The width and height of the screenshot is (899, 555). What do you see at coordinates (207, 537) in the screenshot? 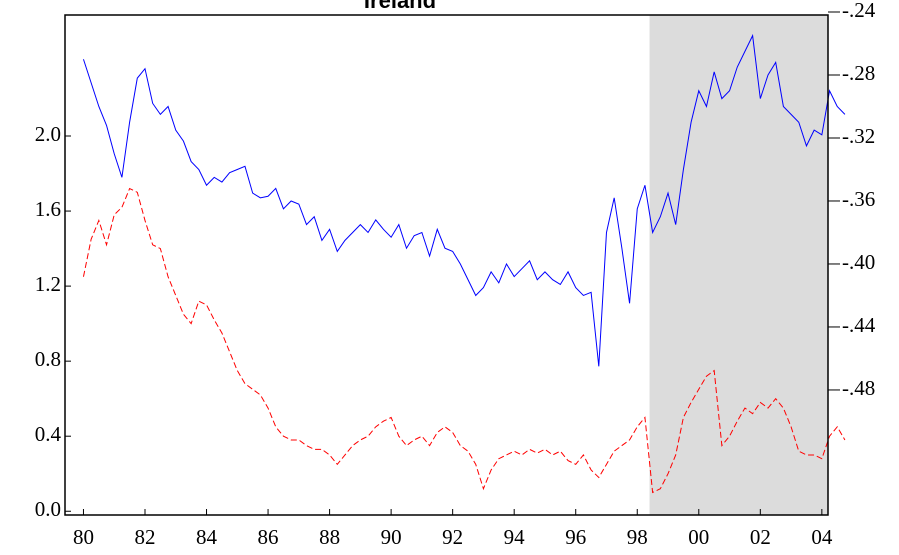
I see `x-tick-label: 84` at bounding box center [207, 537].